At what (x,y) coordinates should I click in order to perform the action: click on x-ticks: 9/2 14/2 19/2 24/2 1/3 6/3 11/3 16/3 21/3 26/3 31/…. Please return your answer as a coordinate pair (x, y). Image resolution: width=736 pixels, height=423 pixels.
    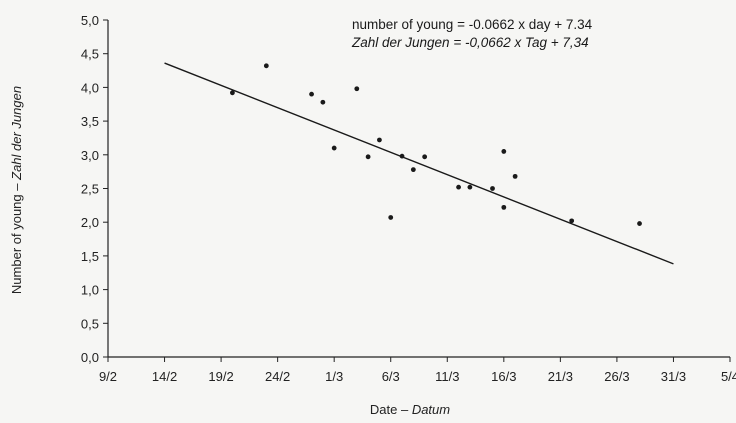
    Looking at the image, I should click on (417, 370).